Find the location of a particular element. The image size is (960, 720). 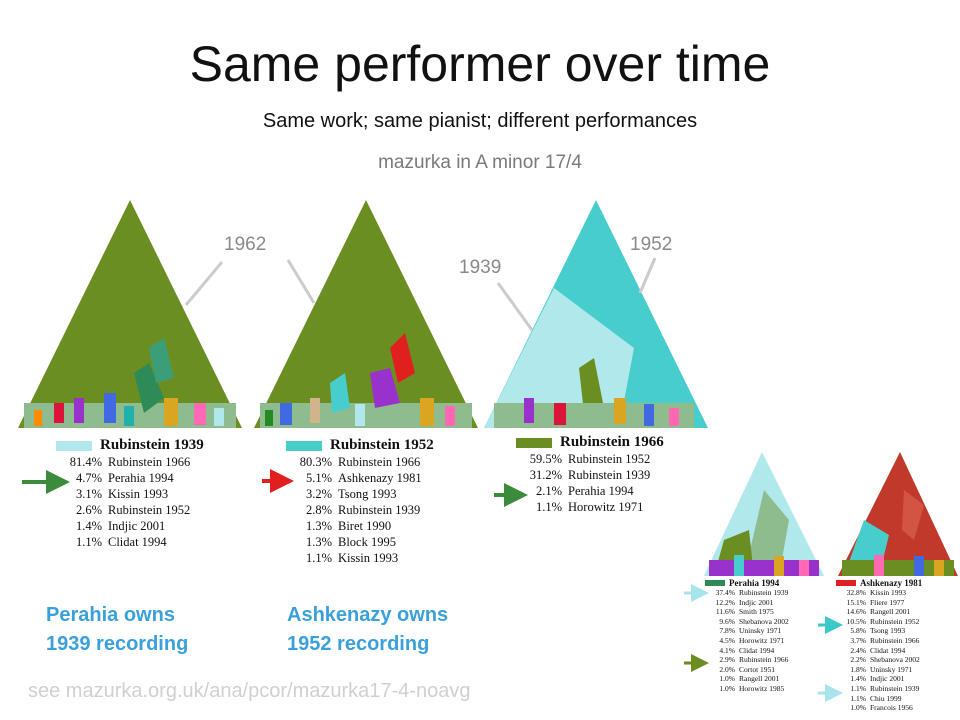

legend-row: 2.1% Perahia 1994 is located at coordinates (584, 491).